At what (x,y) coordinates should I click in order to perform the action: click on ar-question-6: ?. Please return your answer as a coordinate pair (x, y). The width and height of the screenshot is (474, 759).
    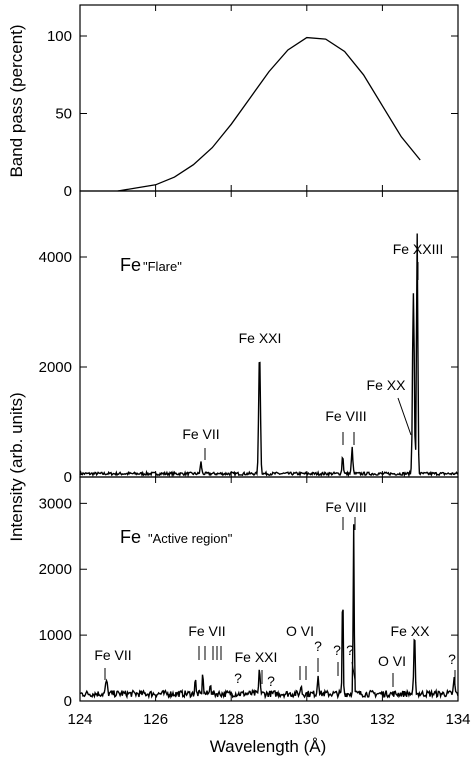
    Looking at the image, I should click on (452, 659).